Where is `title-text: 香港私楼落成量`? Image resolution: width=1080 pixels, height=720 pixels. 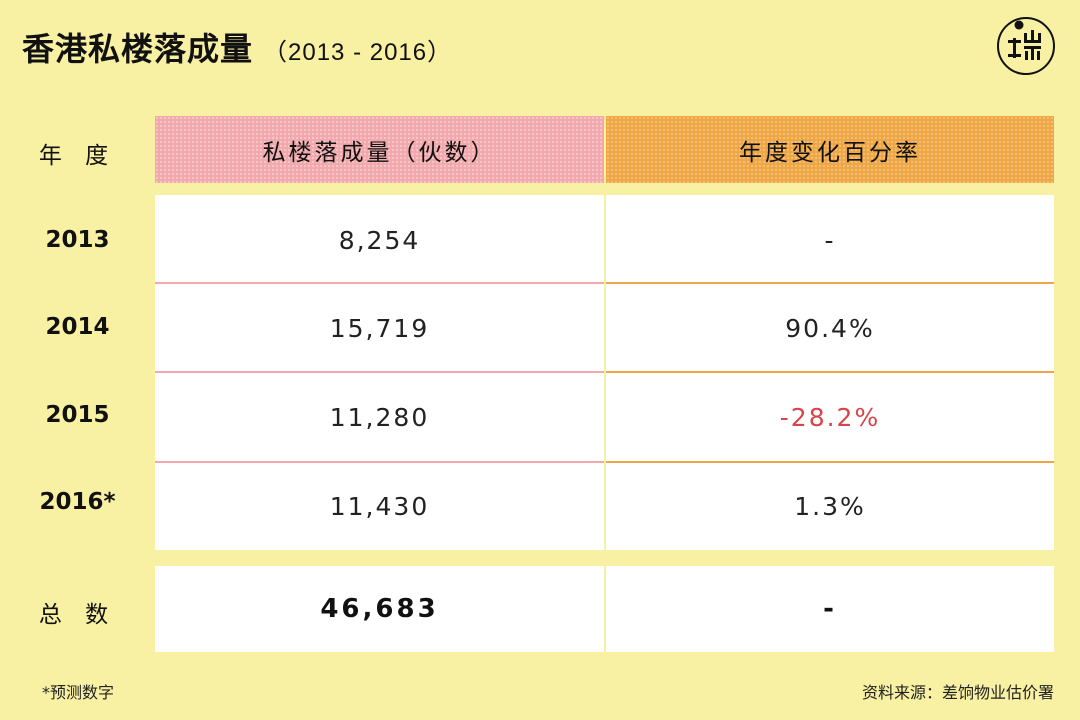
title-text: 香港私楼落成量 is located at coordinates (138, 49).